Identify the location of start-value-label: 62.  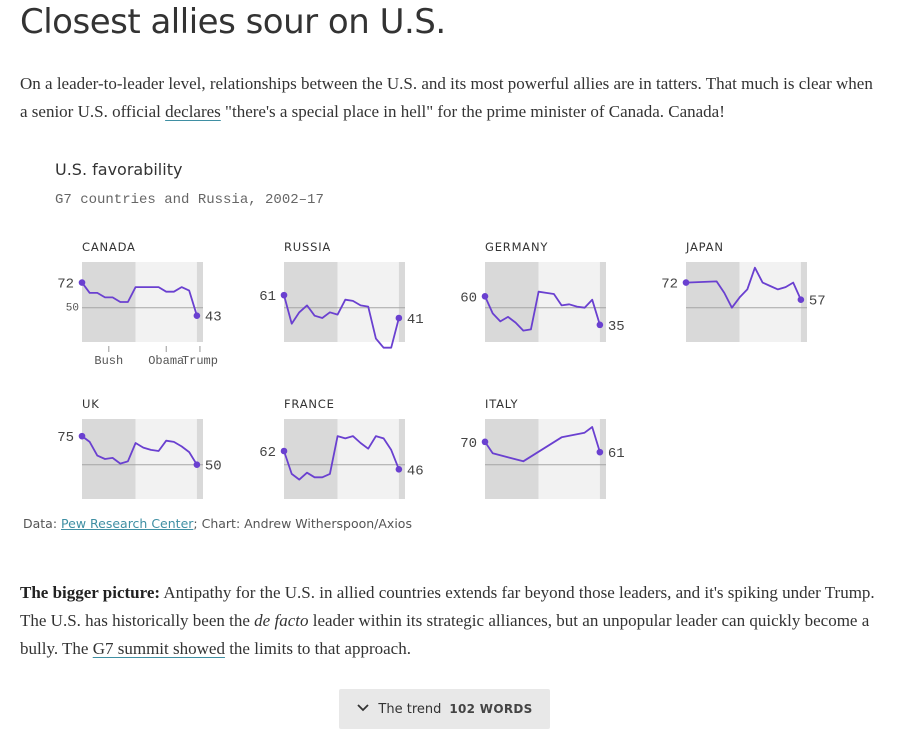
(267, 453).